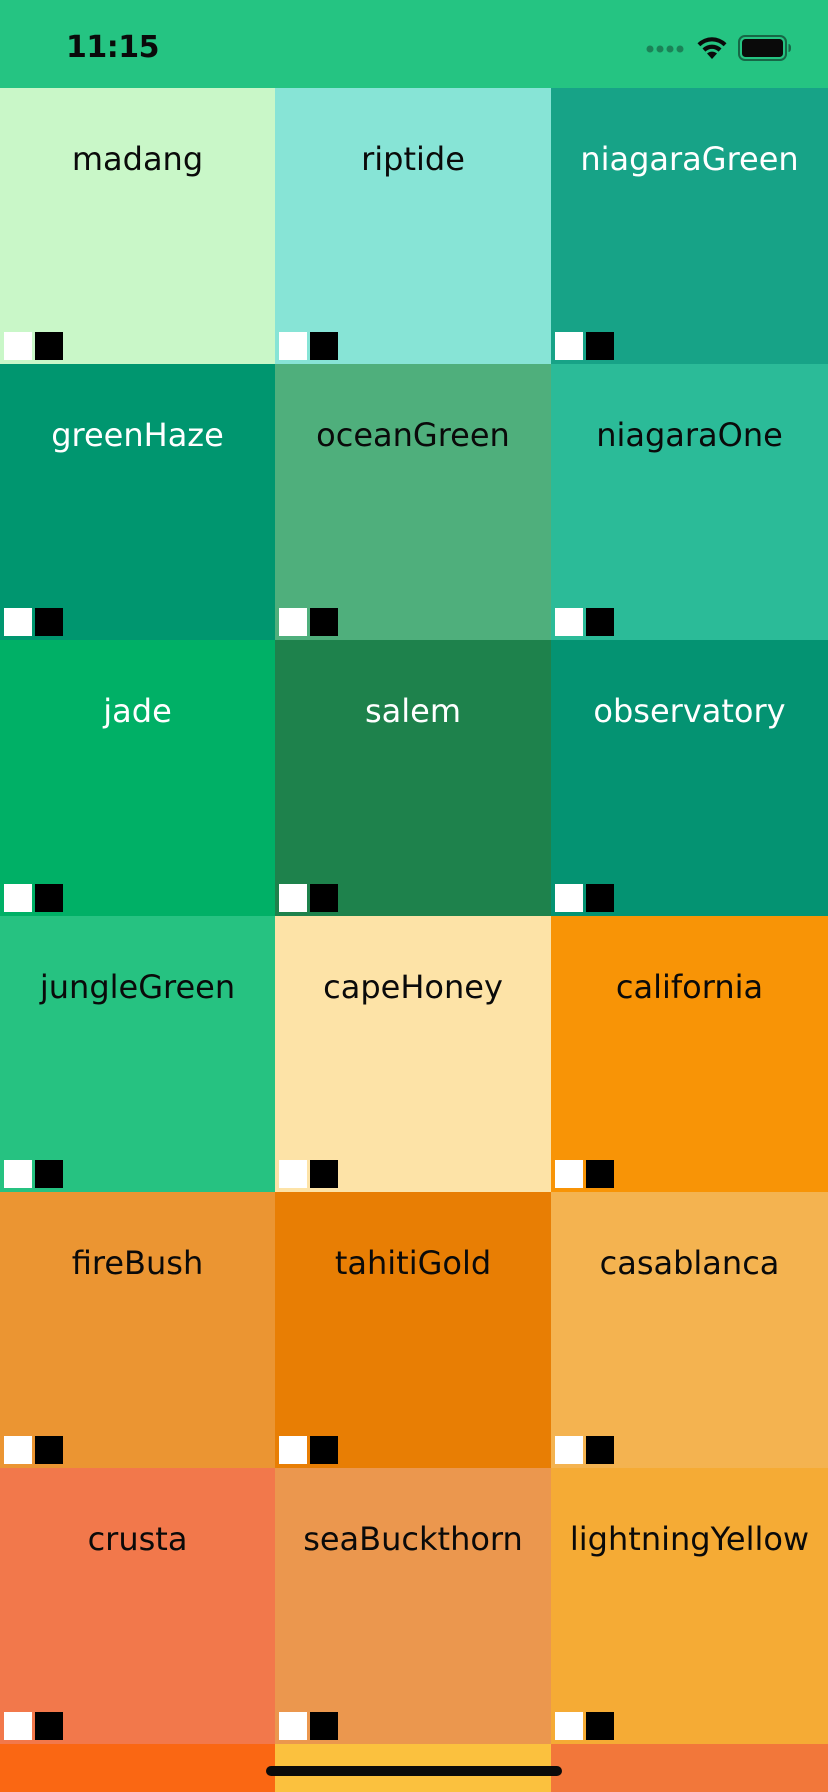  I want to click on home-indicator, so click(414, 1771).